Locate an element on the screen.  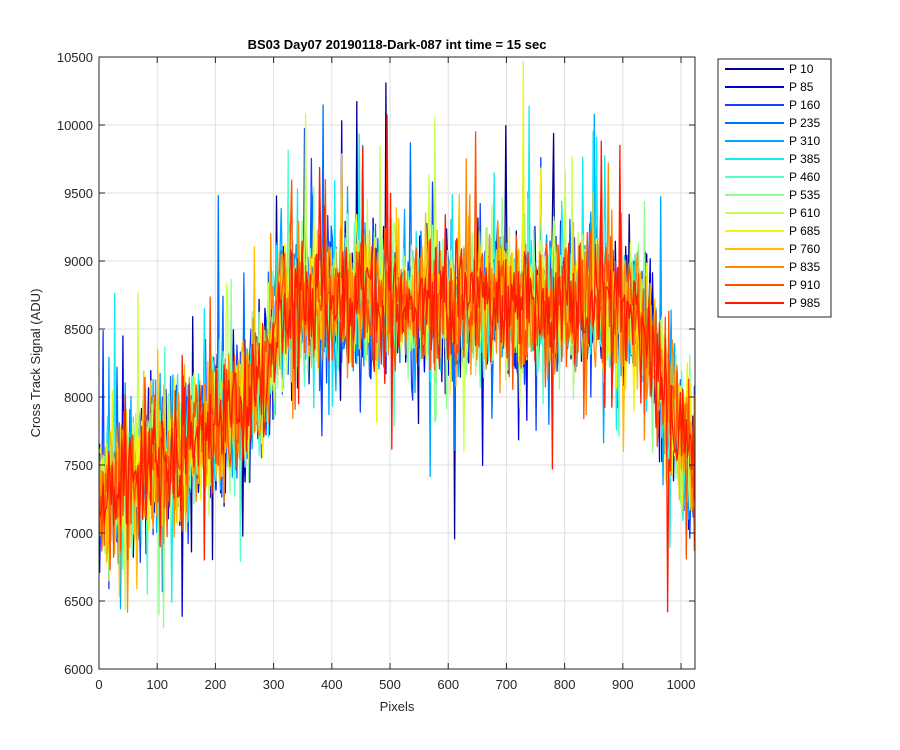
legend-label: P 835 is located at coordinates (804, 267).